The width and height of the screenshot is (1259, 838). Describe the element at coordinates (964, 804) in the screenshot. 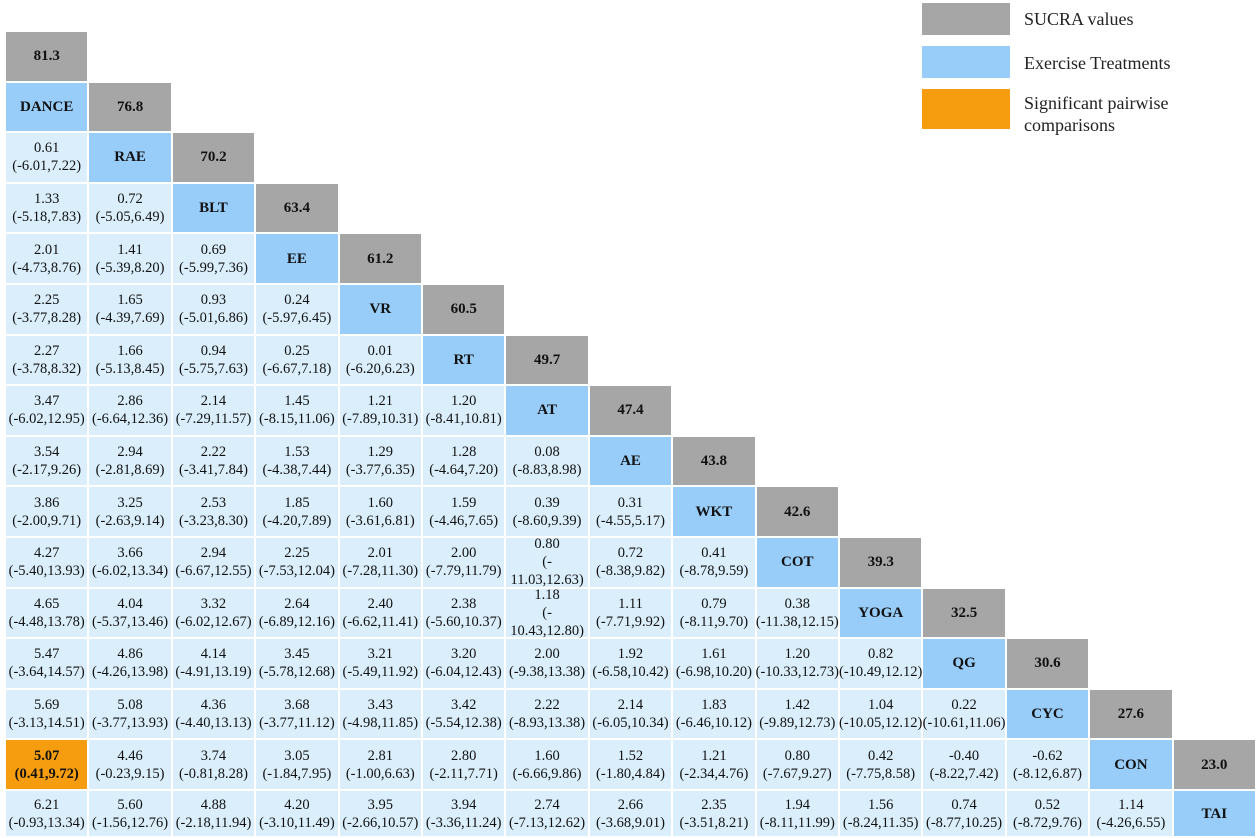

I see `comparison-estimate: 0.74` at that location.